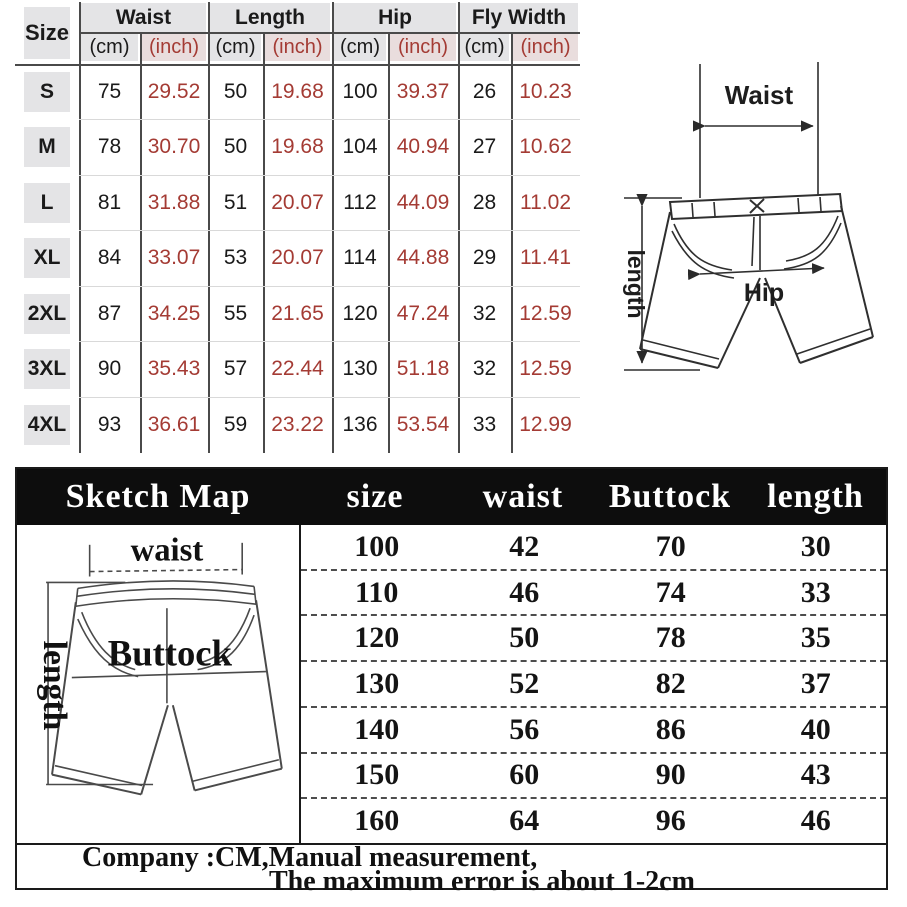 This screenshot has height=907, width=907. What do you see at coordinates (670, 821) in the screenshot?
I see `table-cell: 96` at bounding box center [670, 821].